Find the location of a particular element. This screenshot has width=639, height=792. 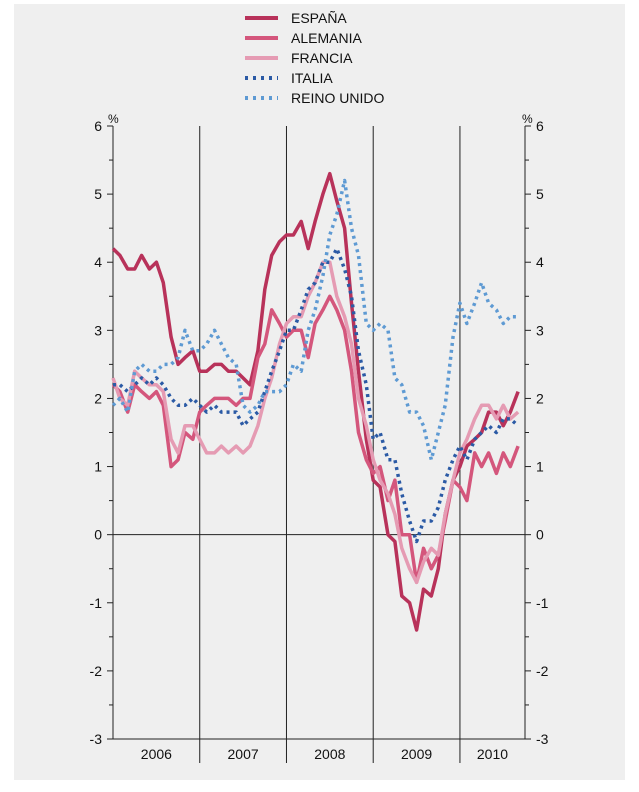

legend-label-italia: ITALIA is located at coordinates (312, 78).